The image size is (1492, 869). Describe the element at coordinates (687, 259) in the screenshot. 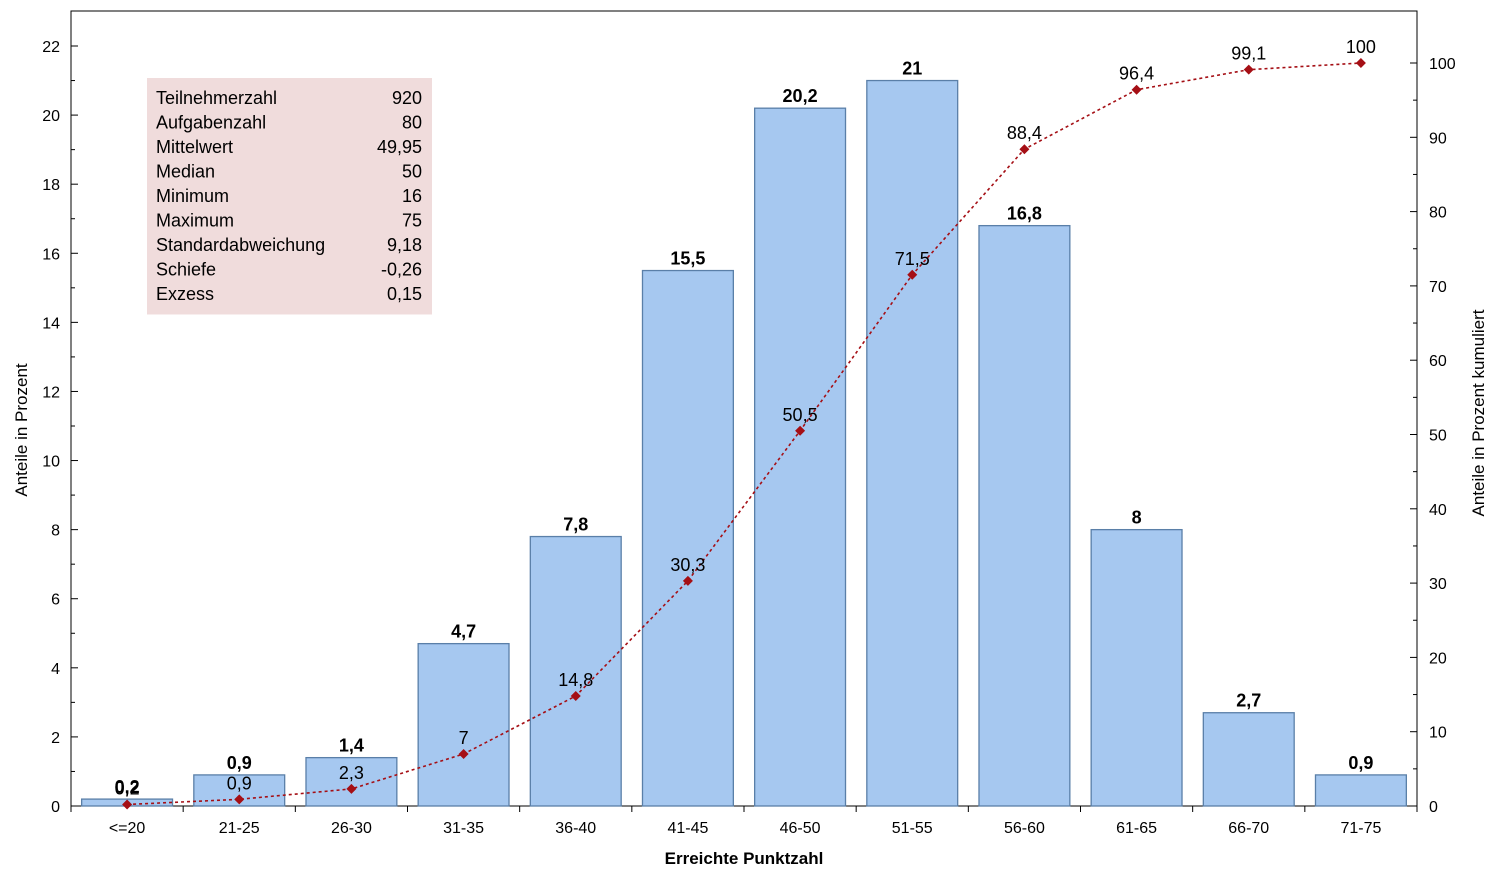

I see `bar-value-label: 15,5` at that location.